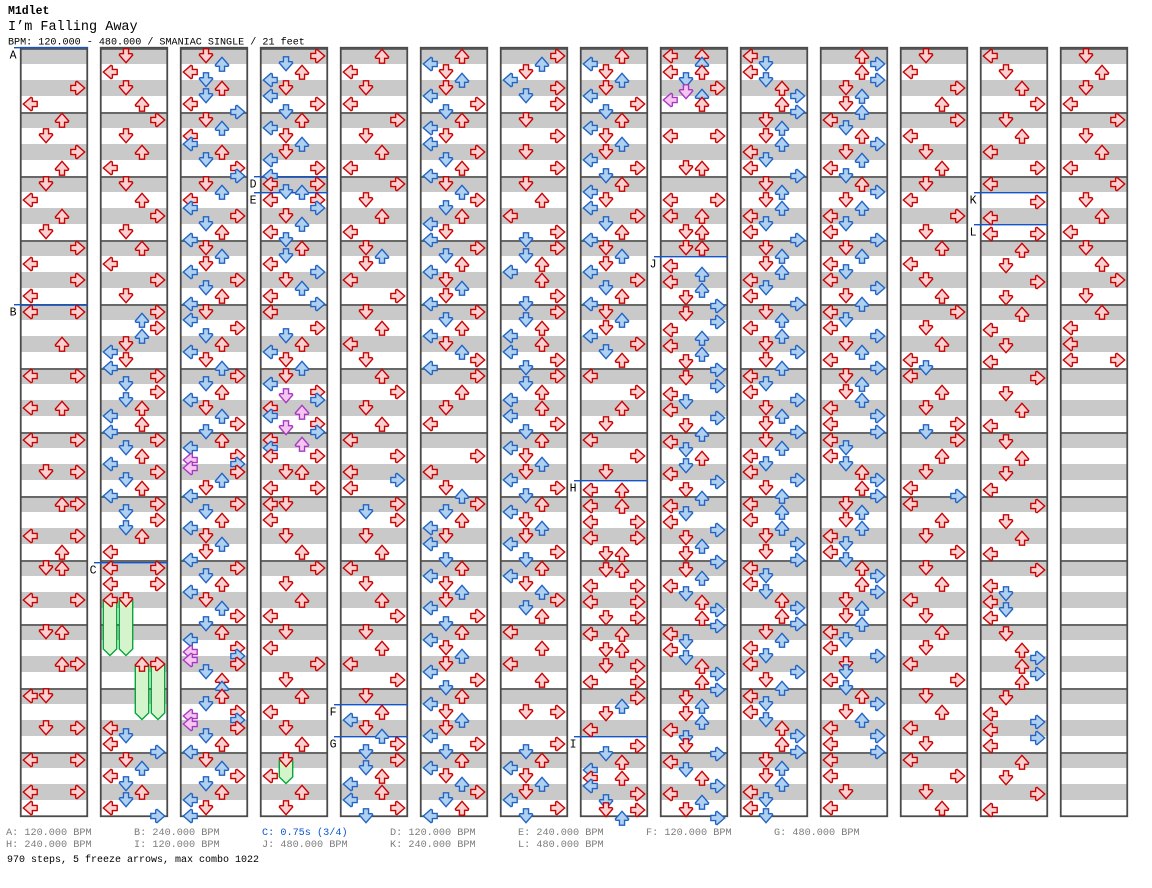 The height and width of the screenshot is (888, 1152). Describe the element at coordinates (253, 185) in the screenshot. I see `svg-text: D` at that location.